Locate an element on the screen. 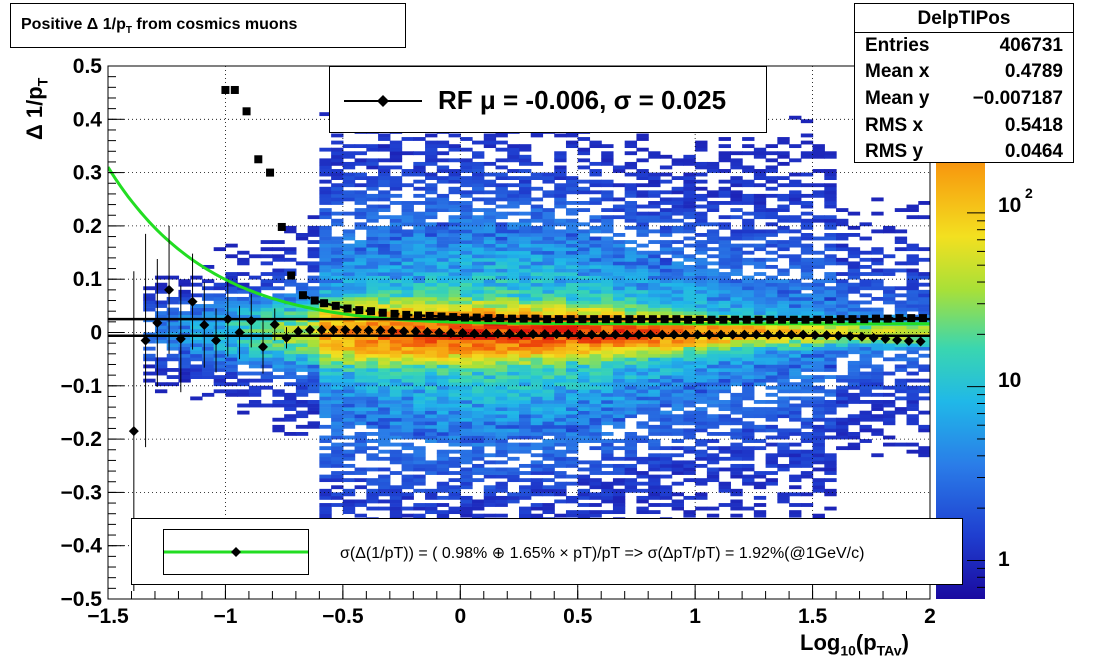 The width and height of the screenshot is (1095, 665). stats-label: RMS x is located at coordinates (894, 125).